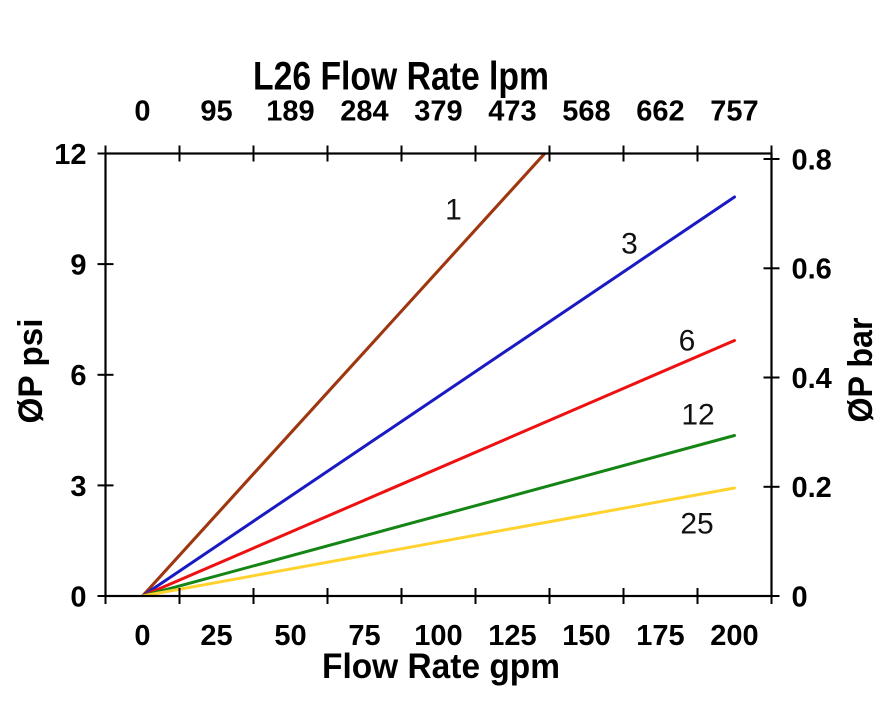 This screenshot has width=890, height=726. I want to click on svg-text: 1, so click(453, 209).